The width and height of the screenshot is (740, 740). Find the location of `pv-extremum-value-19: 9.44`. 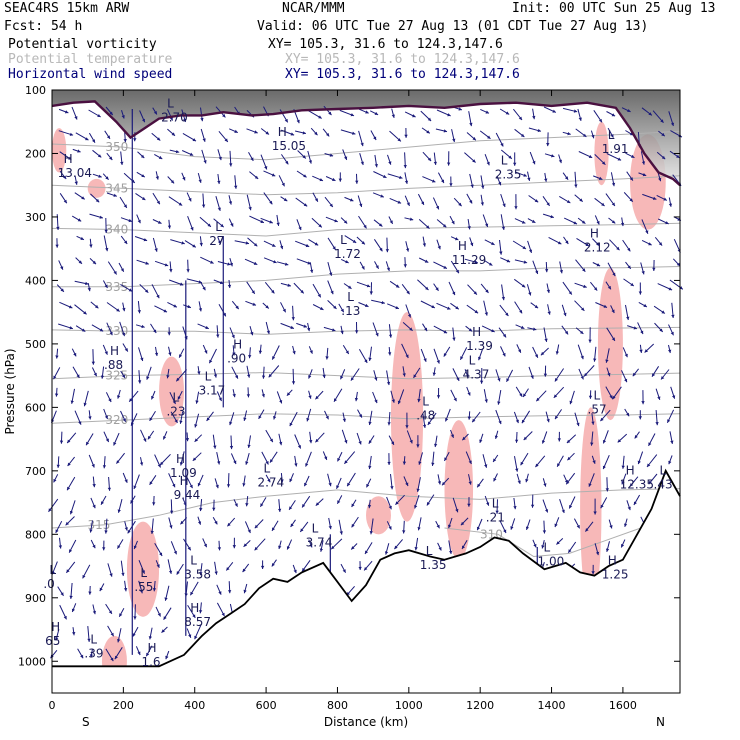

pv-extremum-value-19: 9.44 is located at coordinates (187, 495).